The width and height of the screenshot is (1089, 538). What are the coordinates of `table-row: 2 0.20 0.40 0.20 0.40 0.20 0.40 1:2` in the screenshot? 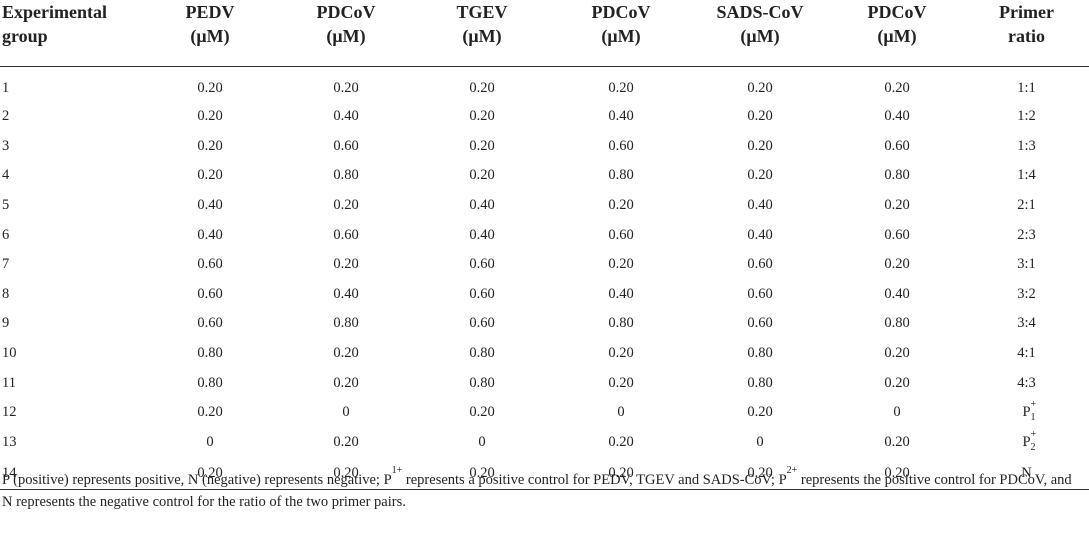 It's located at (544, 117).